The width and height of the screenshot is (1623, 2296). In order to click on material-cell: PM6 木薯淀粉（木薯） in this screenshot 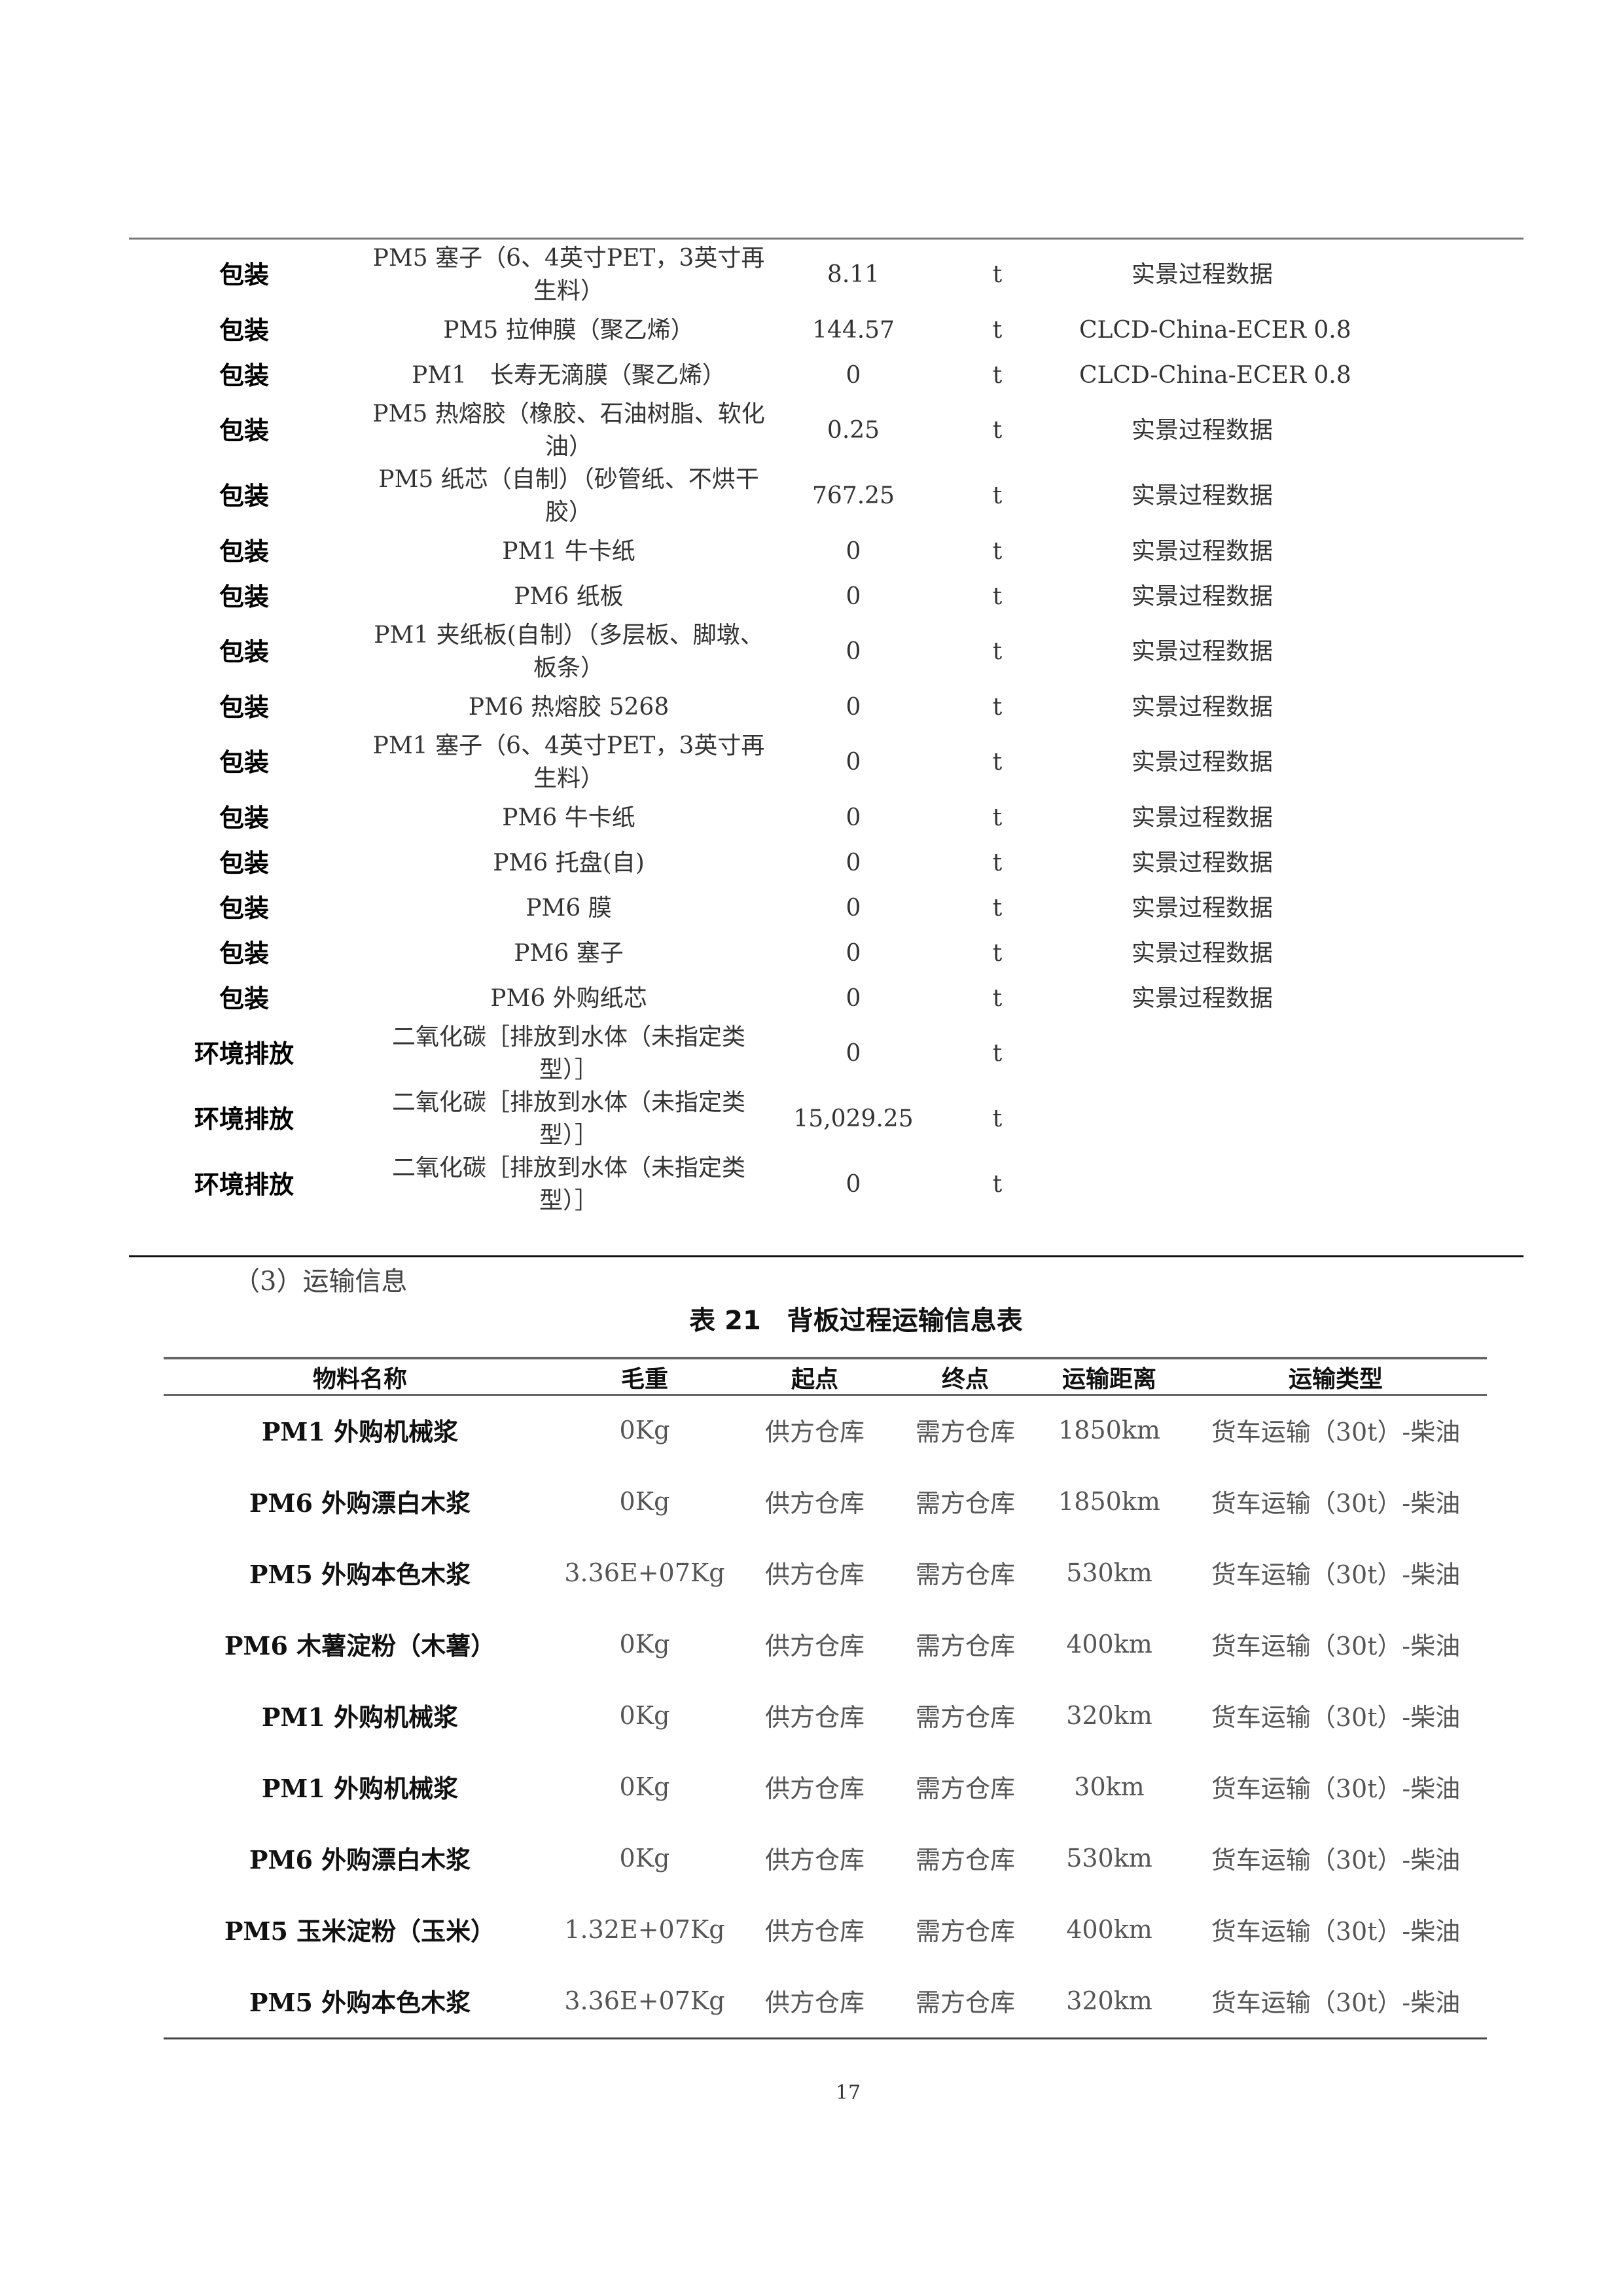, I will do `click(360, 1646)`.